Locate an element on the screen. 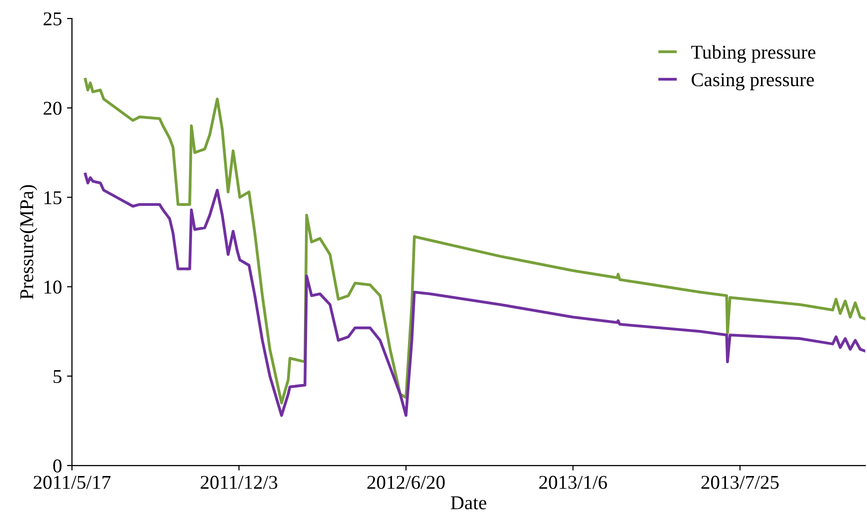 The image size is (867, 529). y-tick-label: 5 is located at coordinates (58, 377).